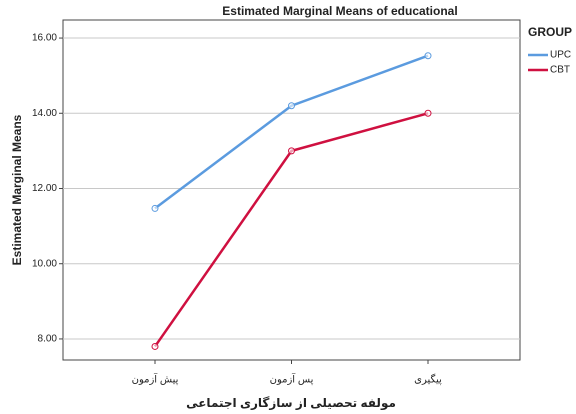 Image resolution: width=576 pixels, height=414 pixels. Describe the element at coordinates (44, 38) in the screenshot. I see `y-tick-label: 16.00` at that location.